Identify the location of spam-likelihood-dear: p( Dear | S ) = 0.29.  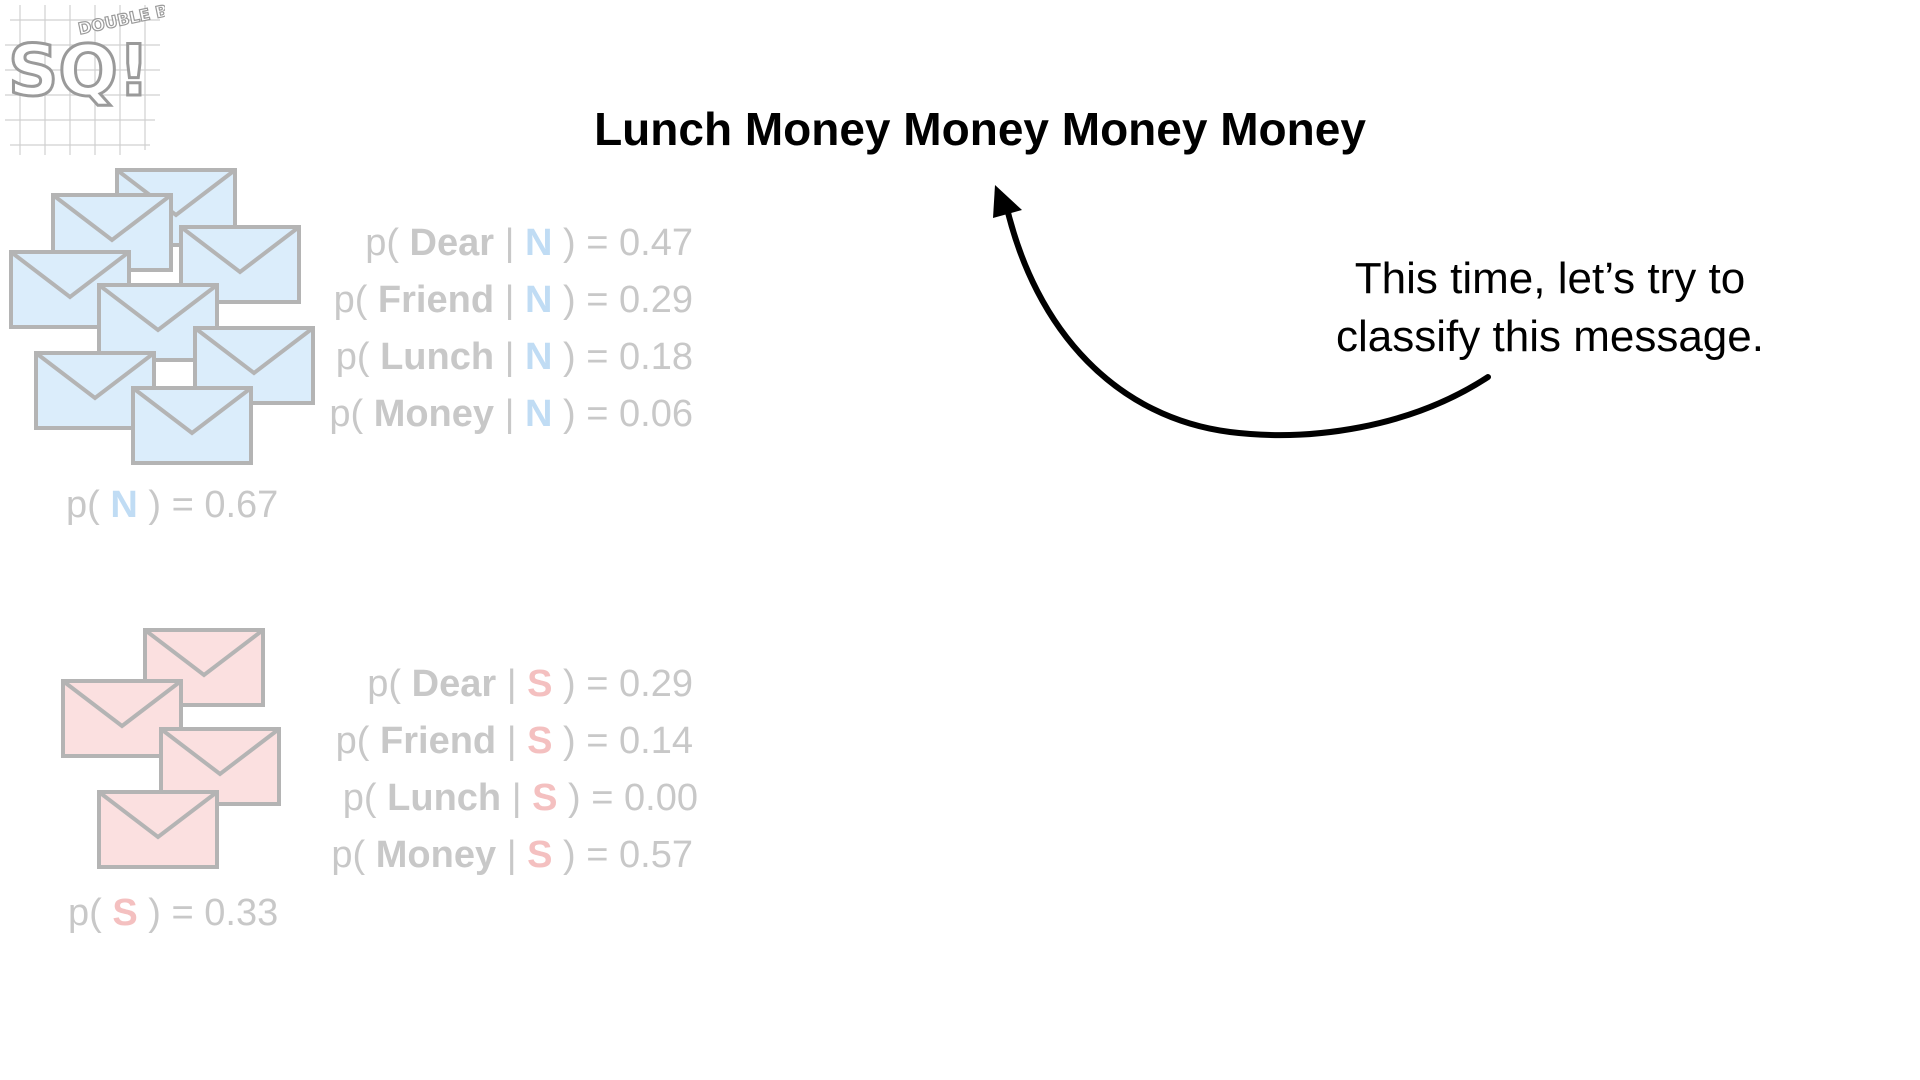
(530, 684).